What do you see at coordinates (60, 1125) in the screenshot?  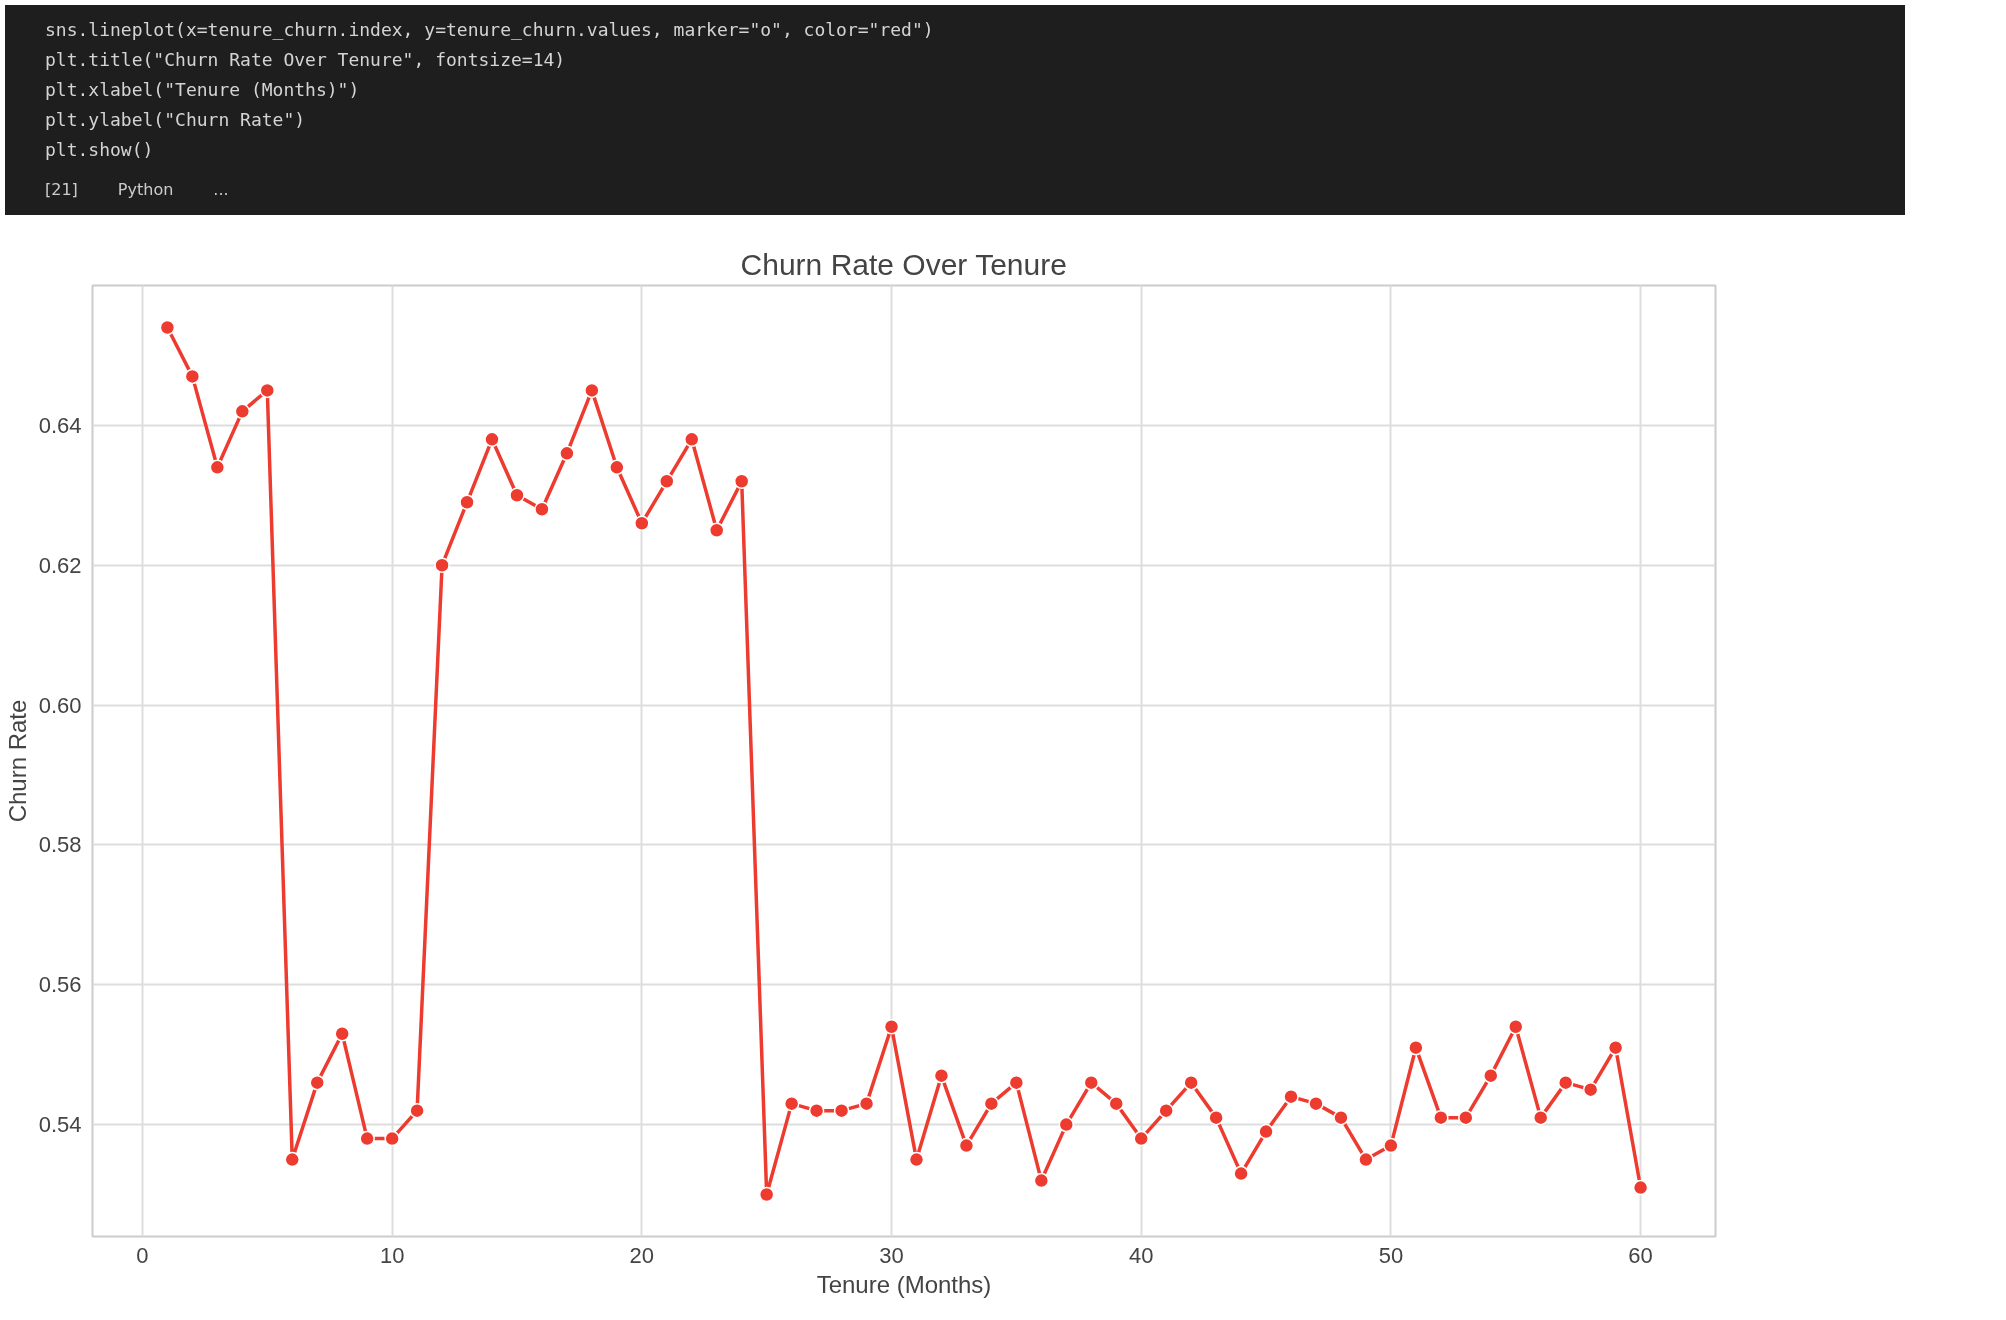 I see `y-tick-label: 0.54` at bounding box center [60, 1125].